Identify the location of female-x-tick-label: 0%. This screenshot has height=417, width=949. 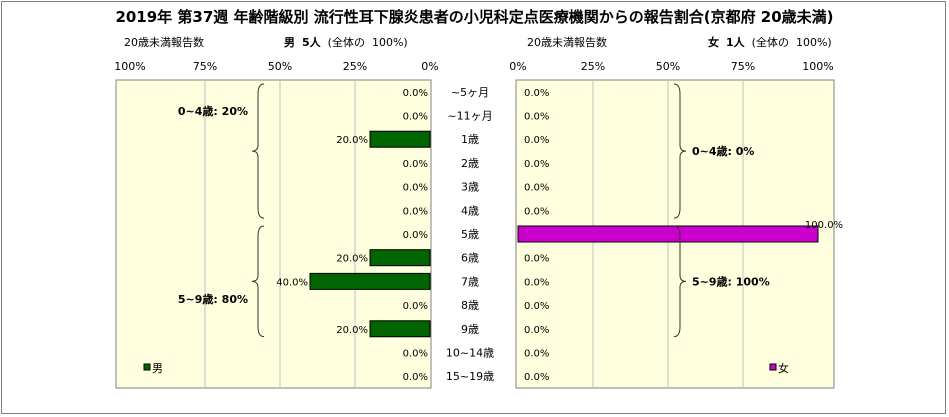
(517, 66).